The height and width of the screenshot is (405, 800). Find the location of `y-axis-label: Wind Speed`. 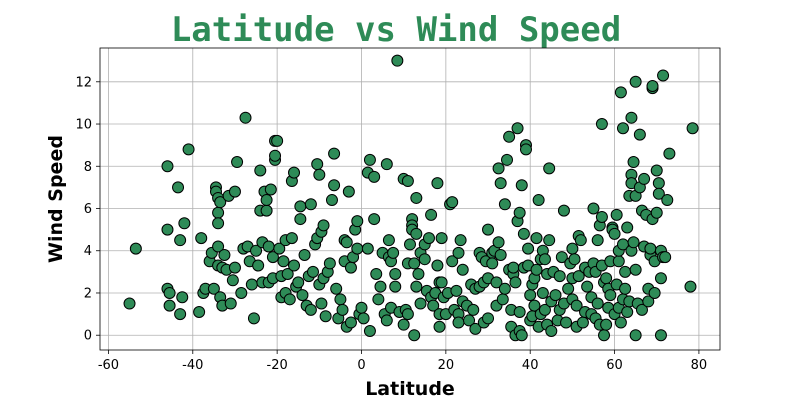

y-axis-label: Wind Speed is located at coordinates (56, 199).